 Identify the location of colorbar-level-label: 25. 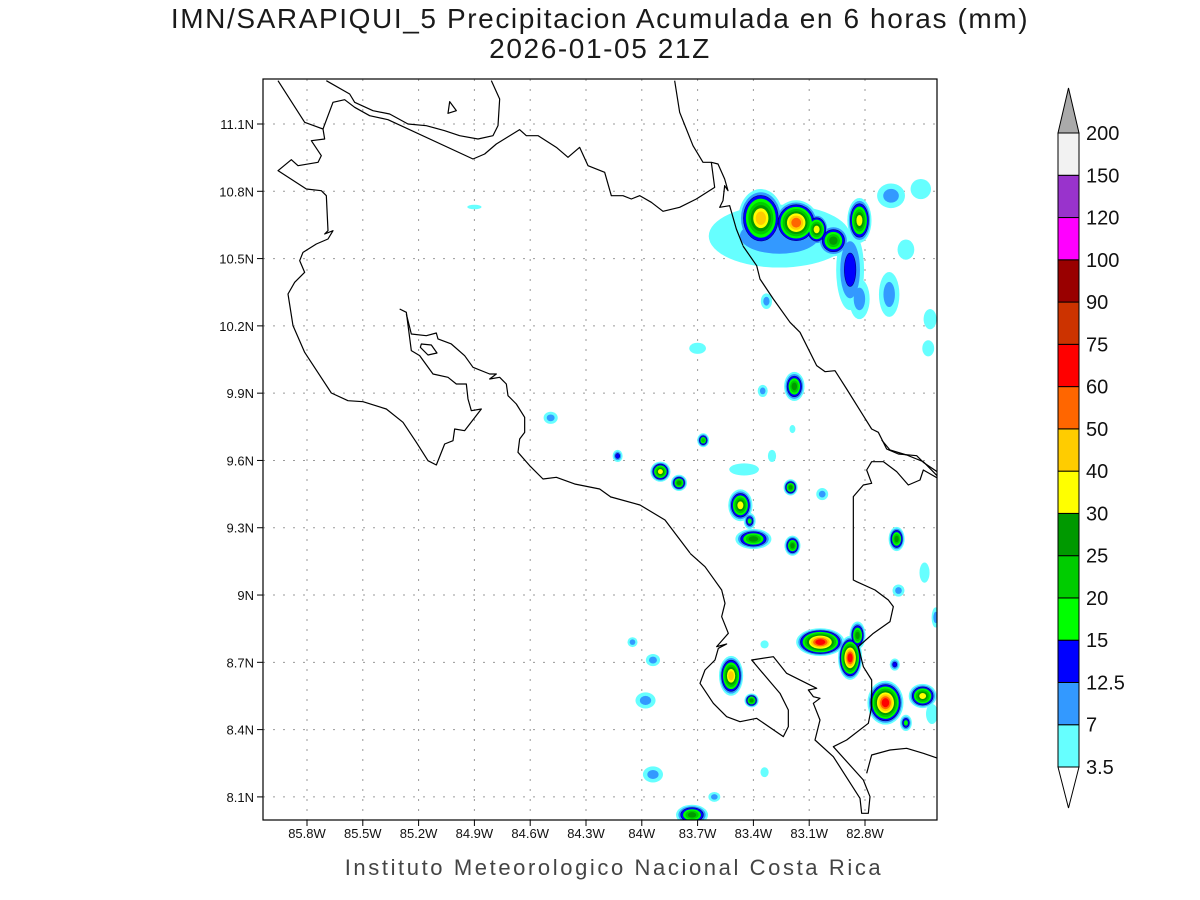
(1097, 557).